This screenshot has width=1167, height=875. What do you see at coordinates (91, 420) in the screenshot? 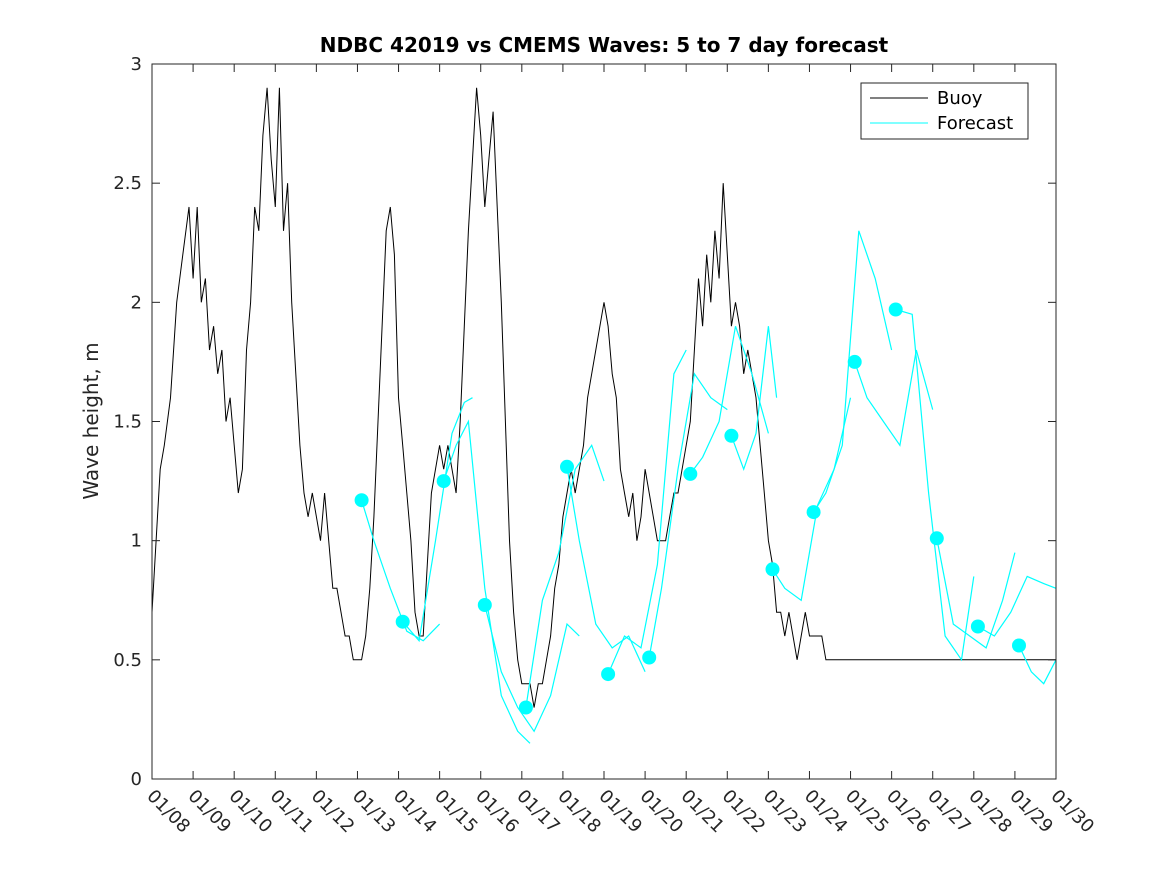
I see `y-axis-label: Wave height, m` at bounding box center [91, 420].